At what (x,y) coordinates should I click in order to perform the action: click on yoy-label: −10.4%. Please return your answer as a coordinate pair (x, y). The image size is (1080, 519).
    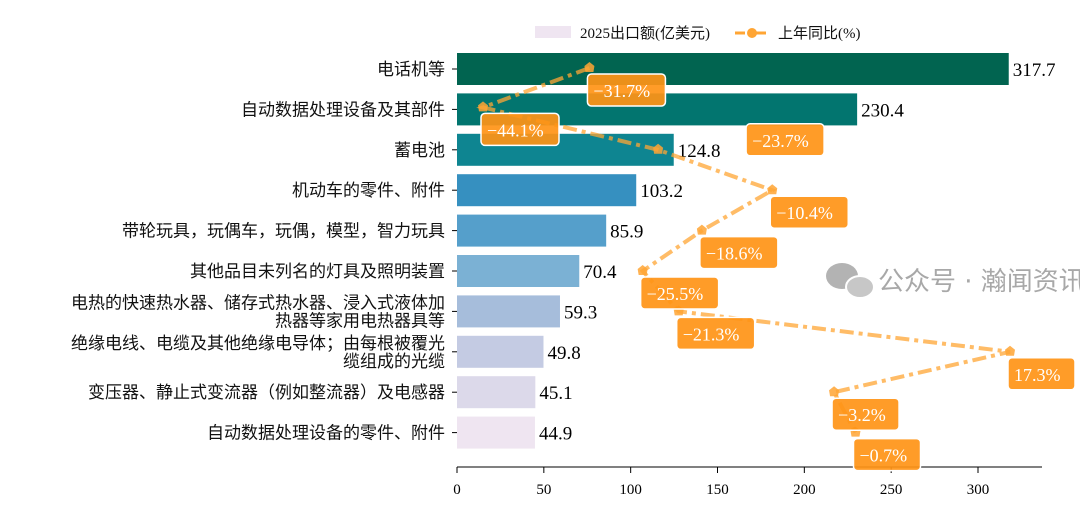
    Looking at the image, I should click on (809, 212).